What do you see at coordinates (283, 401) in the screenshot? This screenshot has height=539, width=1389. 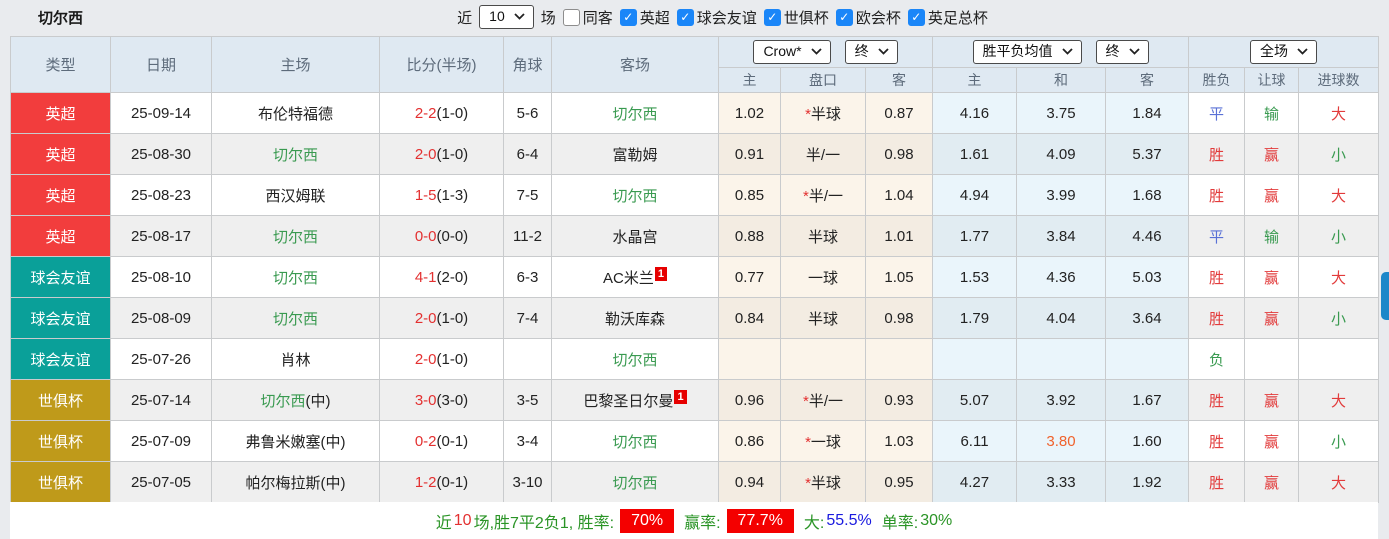 I see `team-name: 切尔西` at bounding box center [283, 401].